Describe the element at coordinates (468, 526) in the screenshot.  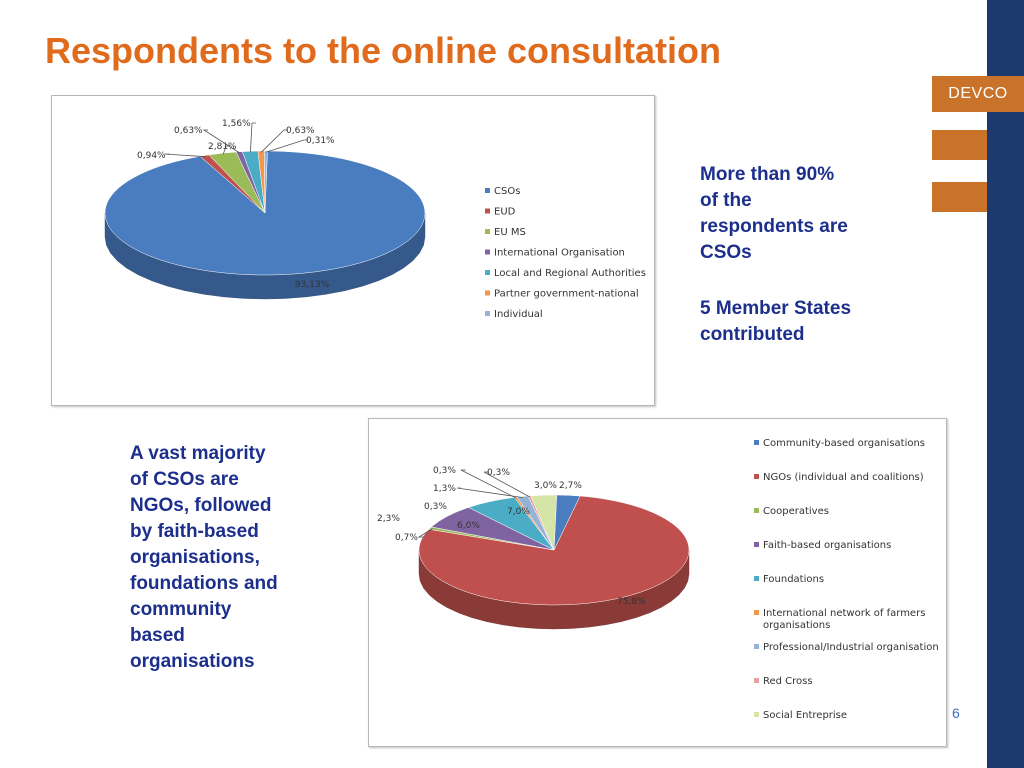
I see `value-label-foundations: 6,0%` at that location.